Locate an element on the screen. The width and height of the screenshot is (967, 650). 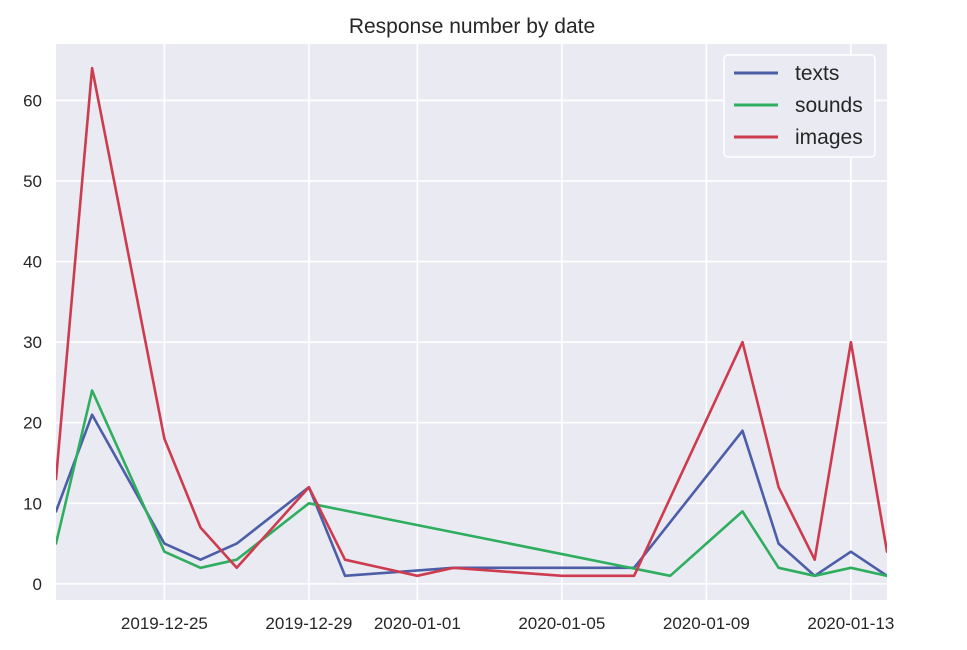
chart-title: Response number by date is located at coordinates (472, 26).